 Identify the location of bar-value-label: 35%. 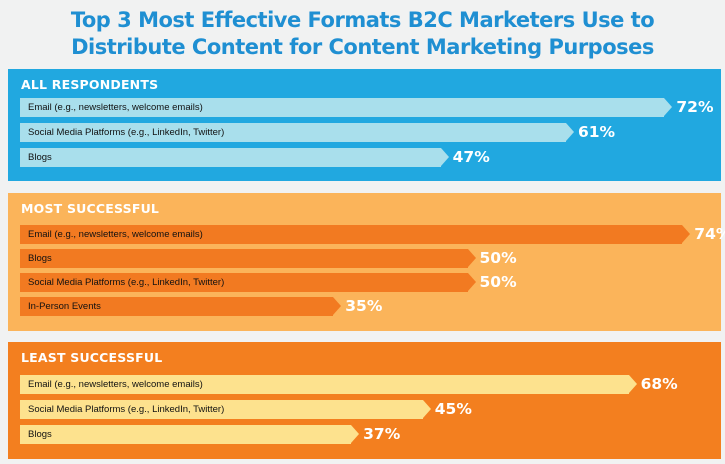
(364, 306).